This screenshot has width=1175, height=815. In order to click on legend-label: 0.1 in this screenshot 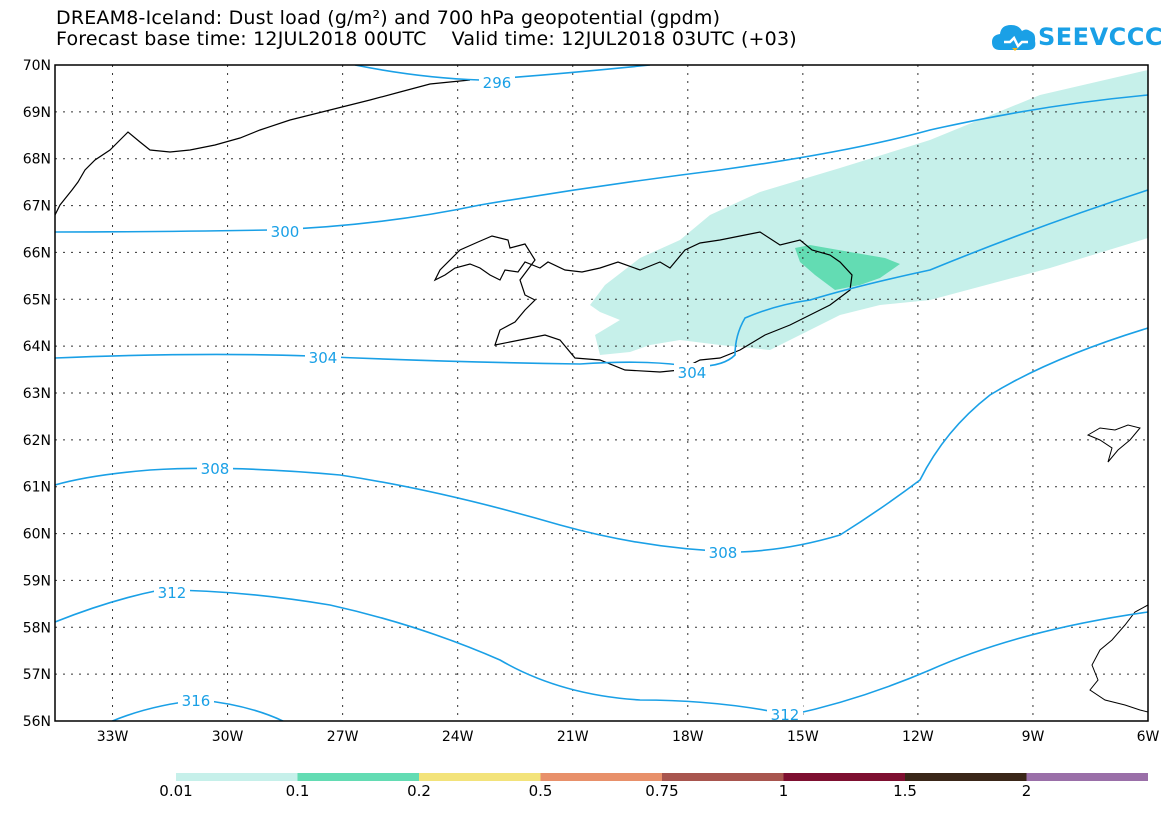, I will do `click(297, 791)`.